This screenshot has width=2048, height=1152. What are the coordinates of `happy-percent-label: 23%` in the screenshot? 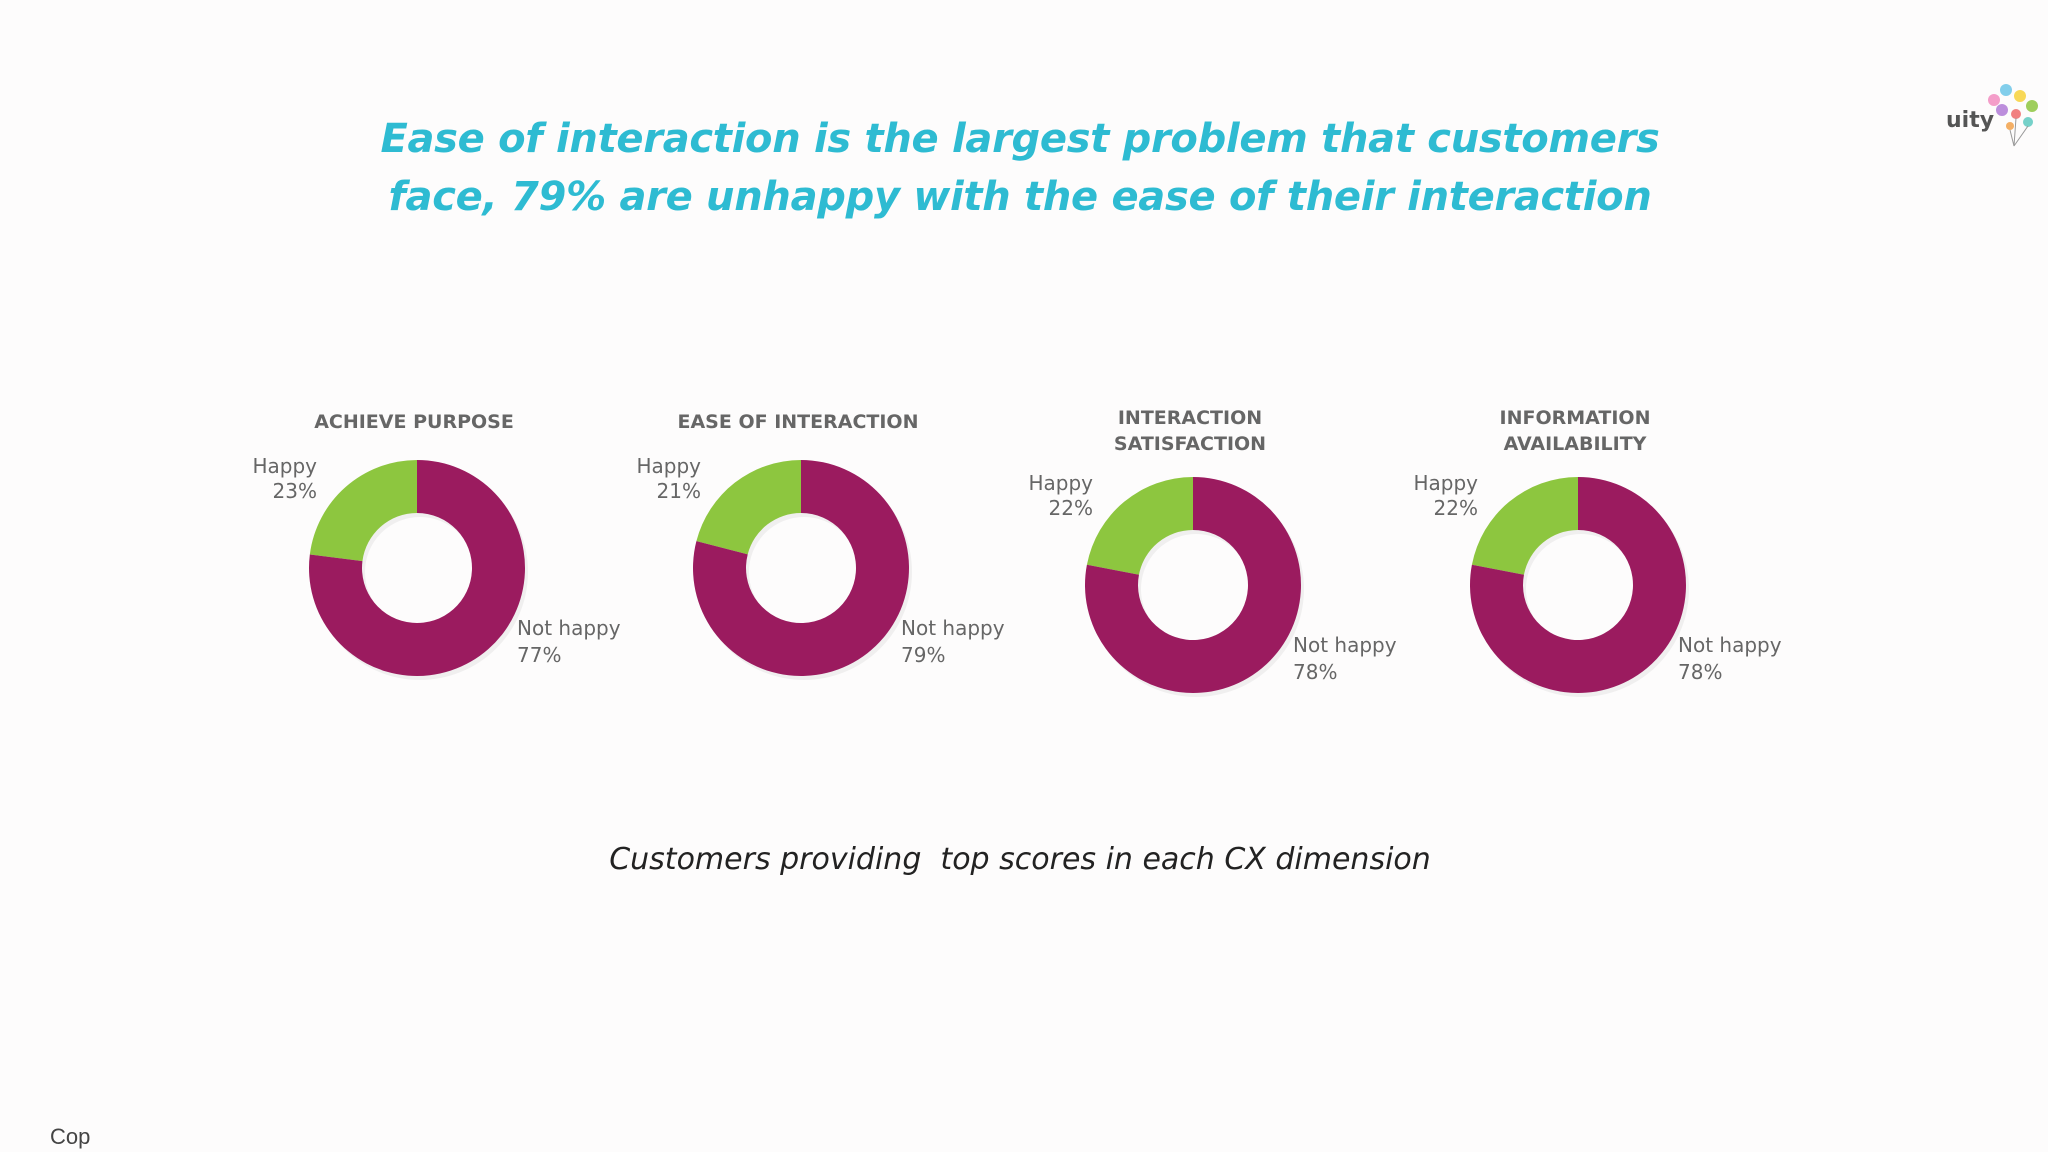 It's located at (295, 491).